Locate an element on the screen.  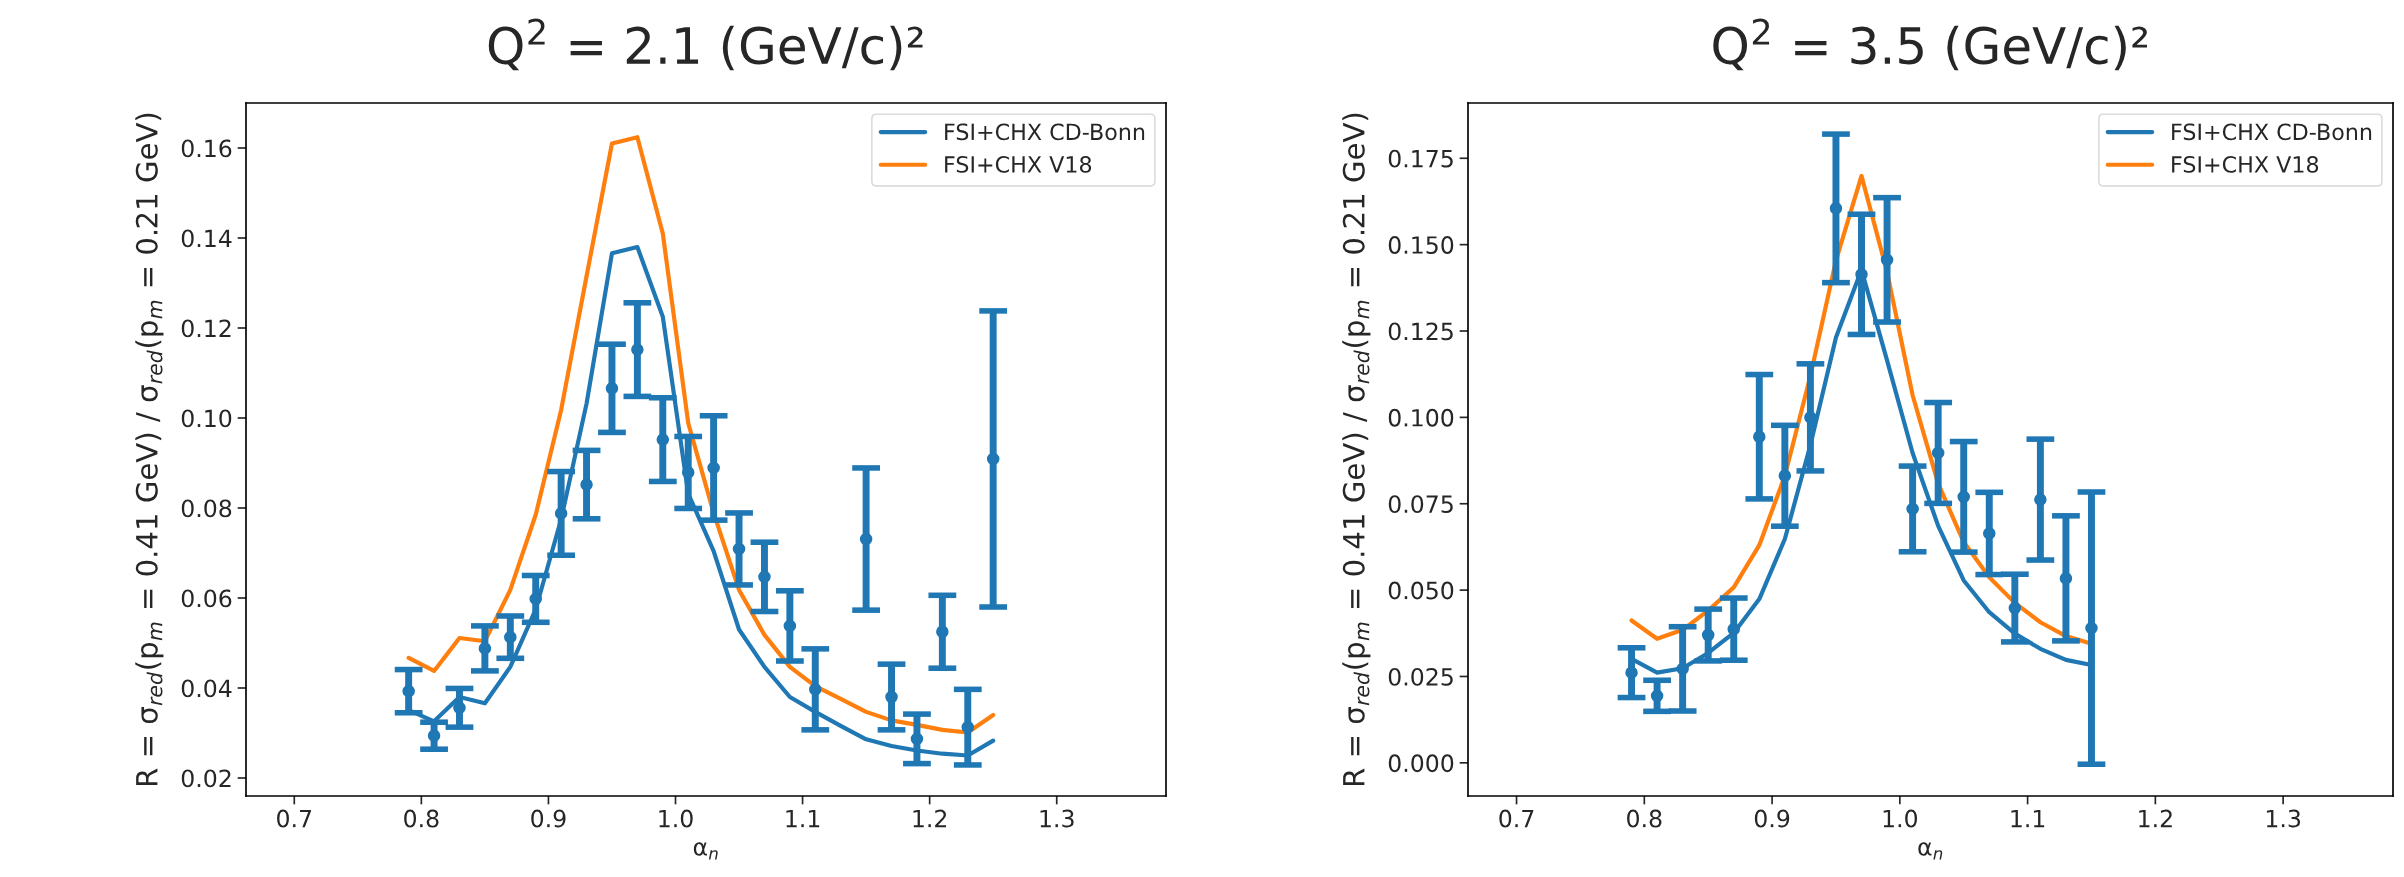
y-tick-label: 0.16 is located at coordinates (206, 148).